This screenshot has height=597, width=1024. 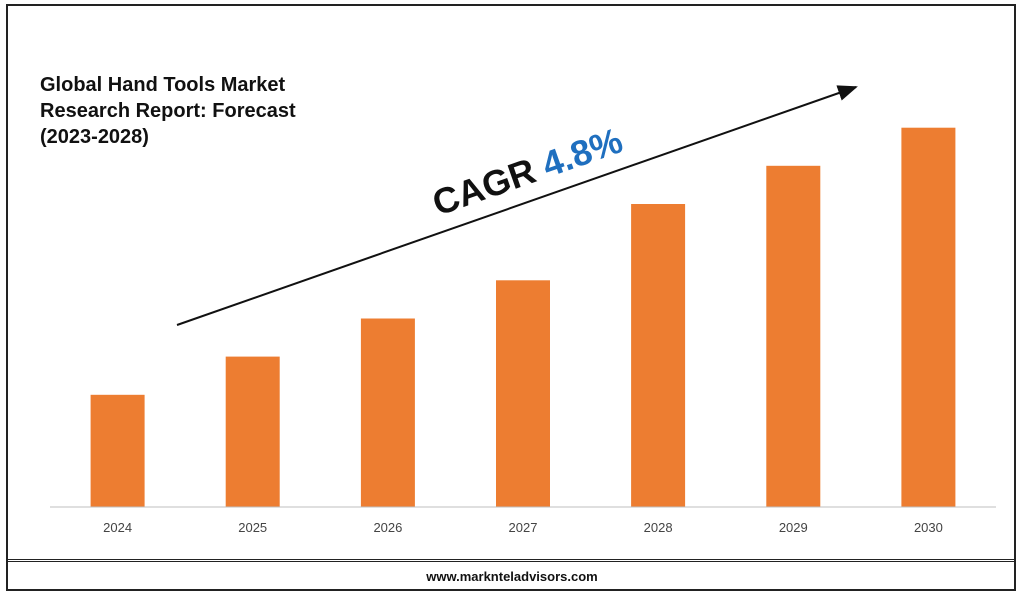 I want to click on x-tick-label-2024: 2024, so click(x=117, y=527).